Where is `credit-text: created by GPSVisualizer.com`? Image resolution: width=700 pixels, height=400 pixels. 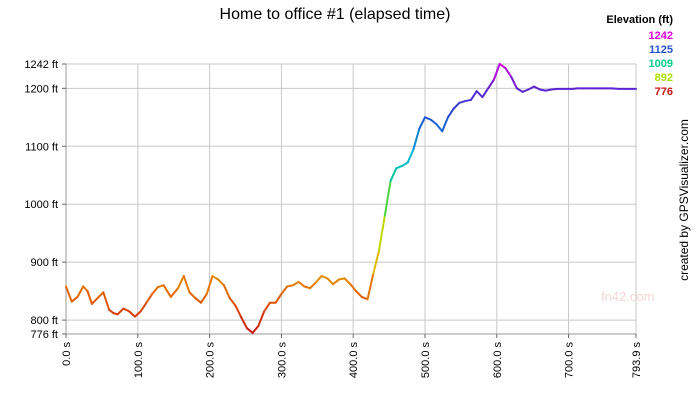 credit-text: created by GPSVisualizer.com is located at coordinates (684, 200).